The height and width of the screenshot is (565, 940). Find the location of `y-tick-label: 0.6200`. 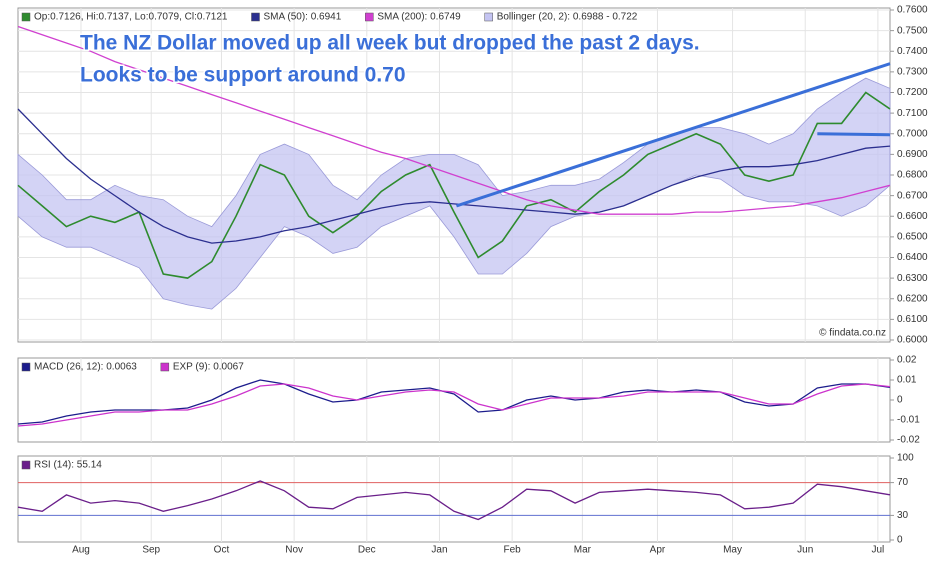

y-tick-label: 0.6200 is located at coordinates (912, 298).